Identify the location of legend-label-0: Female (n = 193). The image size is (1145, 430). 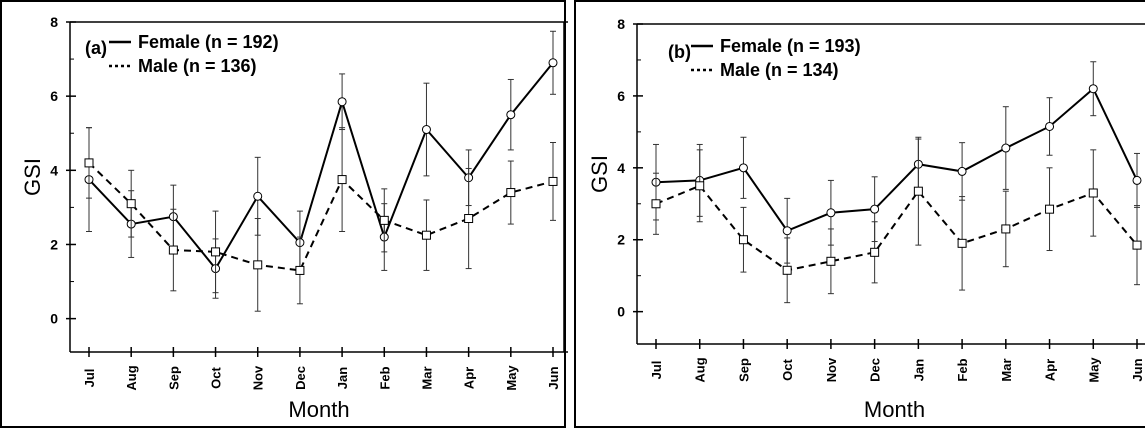
(790, 46).